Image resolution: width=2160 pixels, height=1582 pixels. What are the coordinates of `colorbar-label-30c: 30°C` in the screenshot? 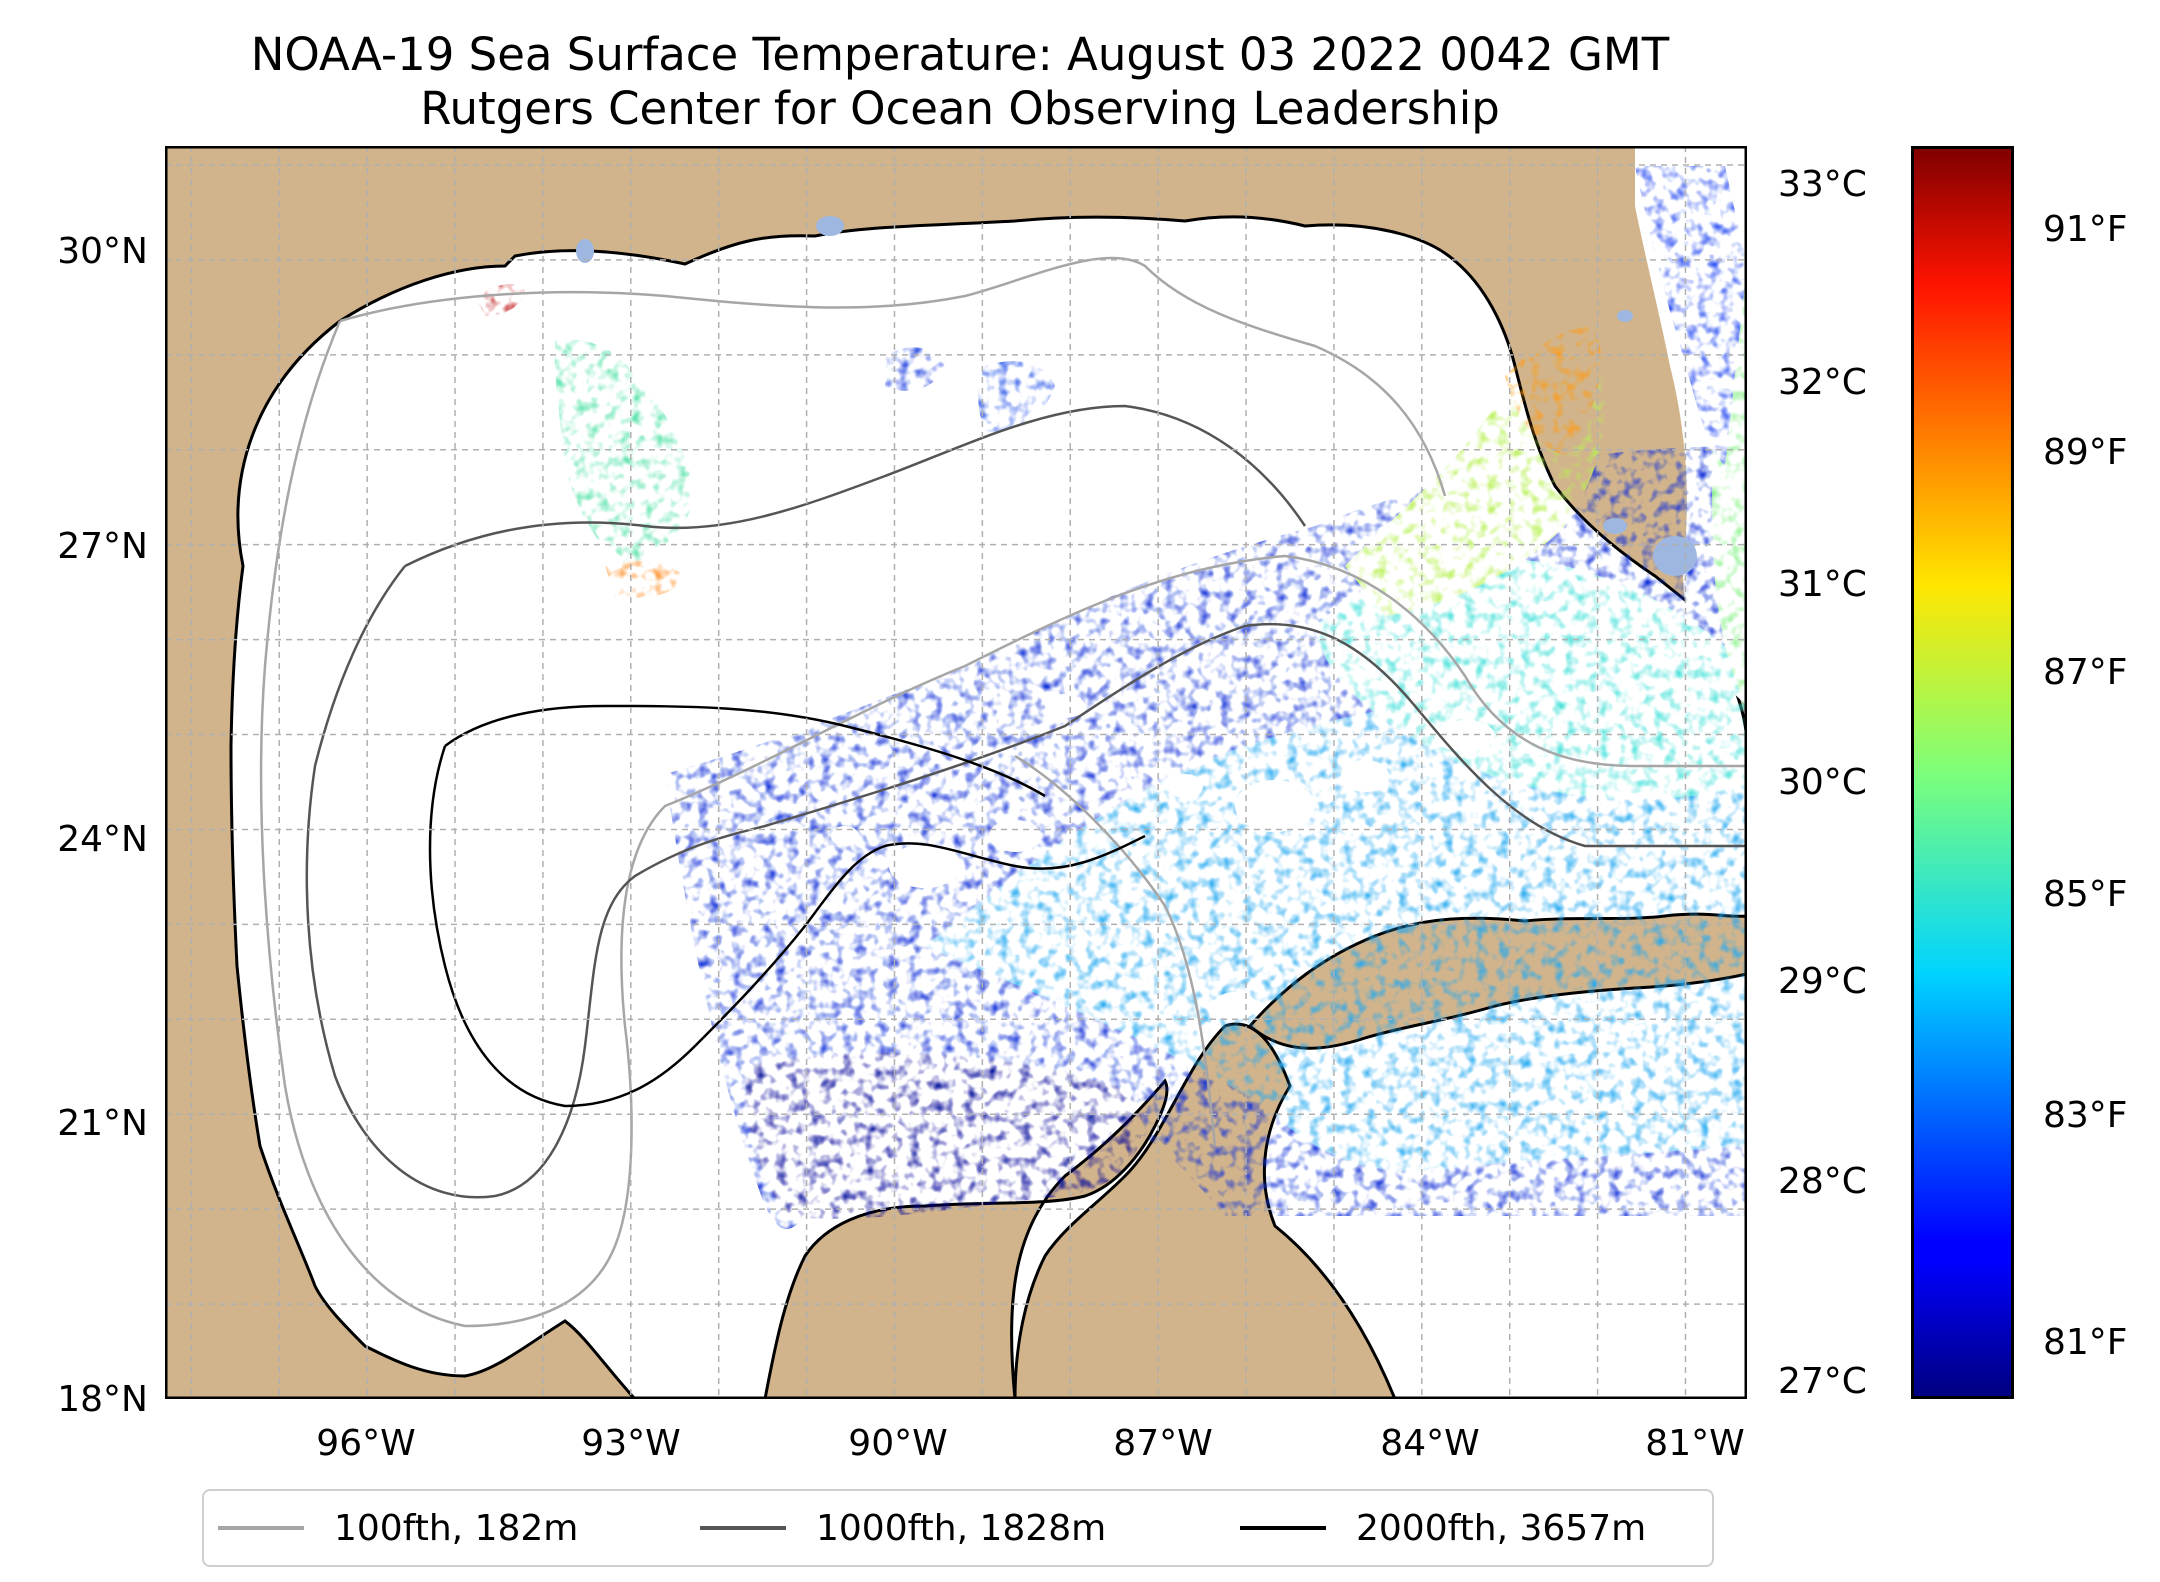 It's located at (1822, 782).